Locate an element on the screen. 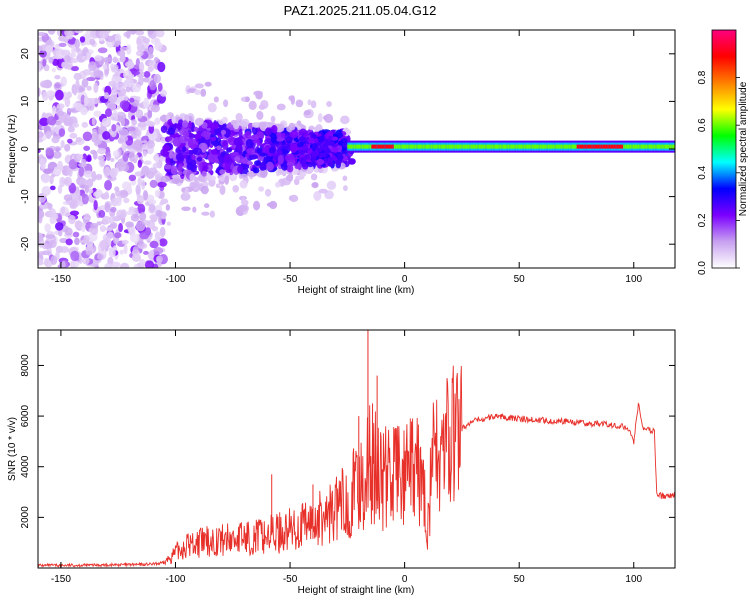 This screenshot has height=600, width=750. x-tick-label: 0 is located at coordinates (405, 579).